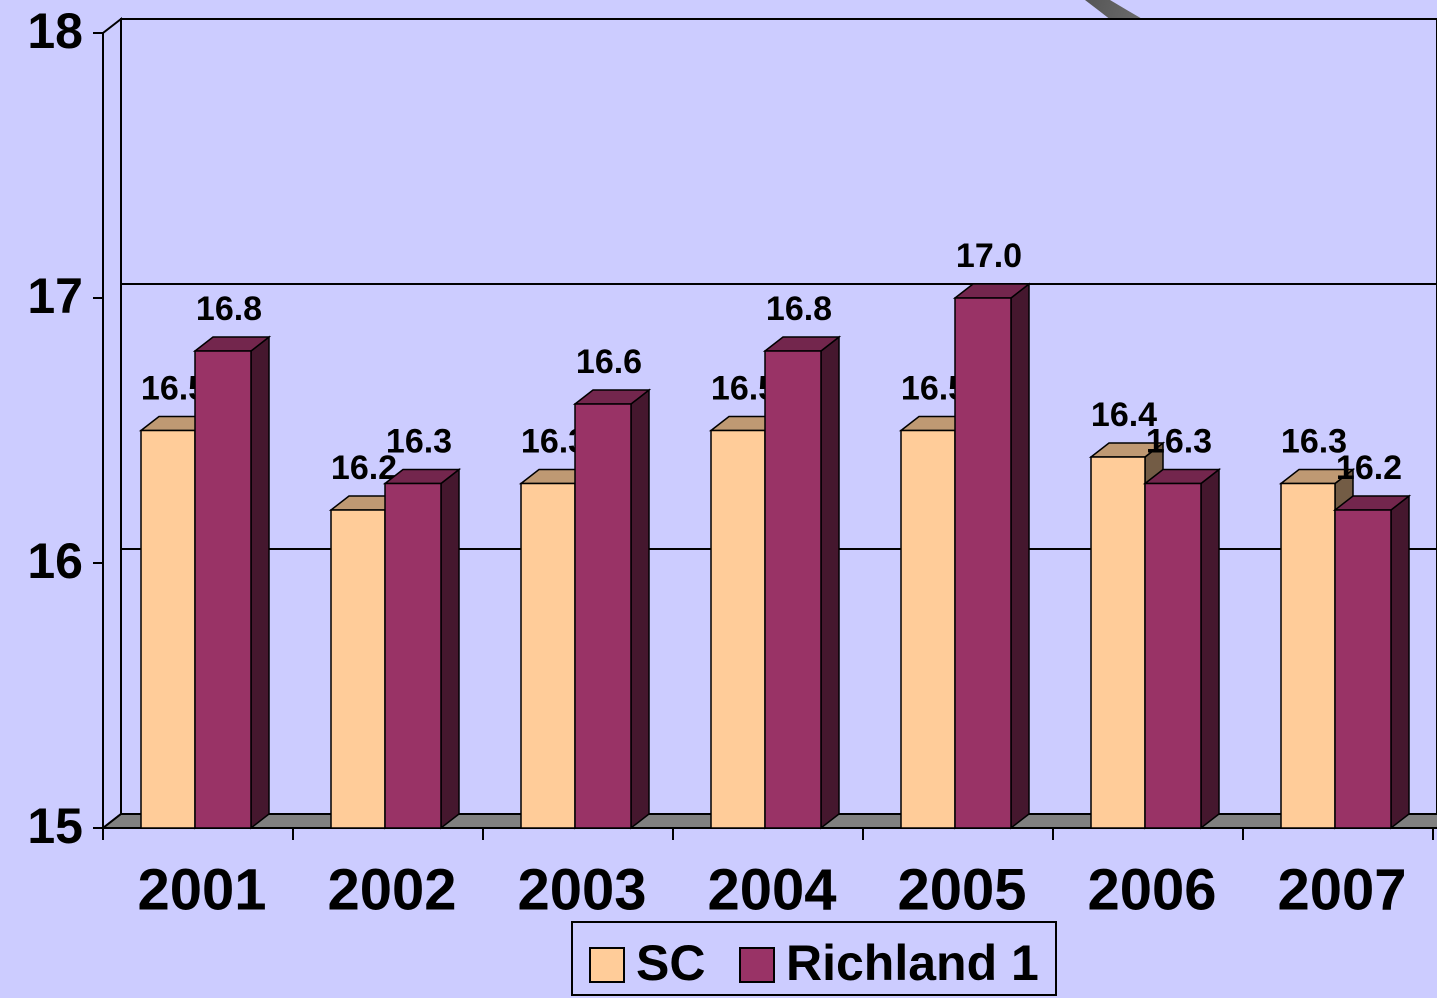  Describe the element at coordinates (201, 889) in the screenshot. I see `x-tick-label: 2001` at that location.